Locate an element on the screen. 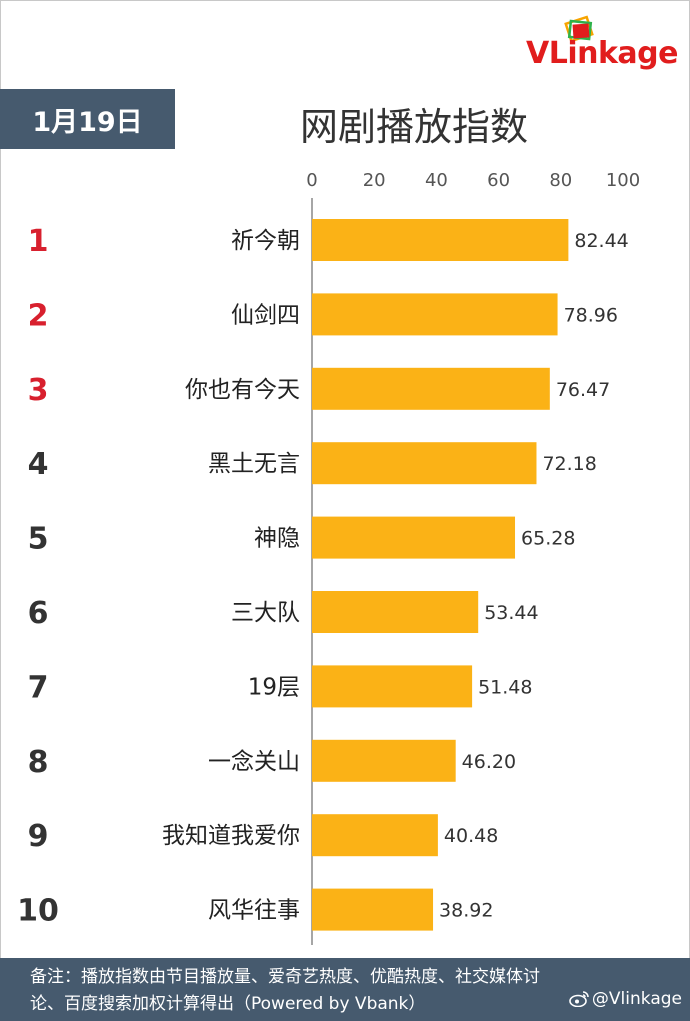 This screenshot has height=1021, width=690. logo-wordmark: VLinkage is located at coordinates (602, 53).